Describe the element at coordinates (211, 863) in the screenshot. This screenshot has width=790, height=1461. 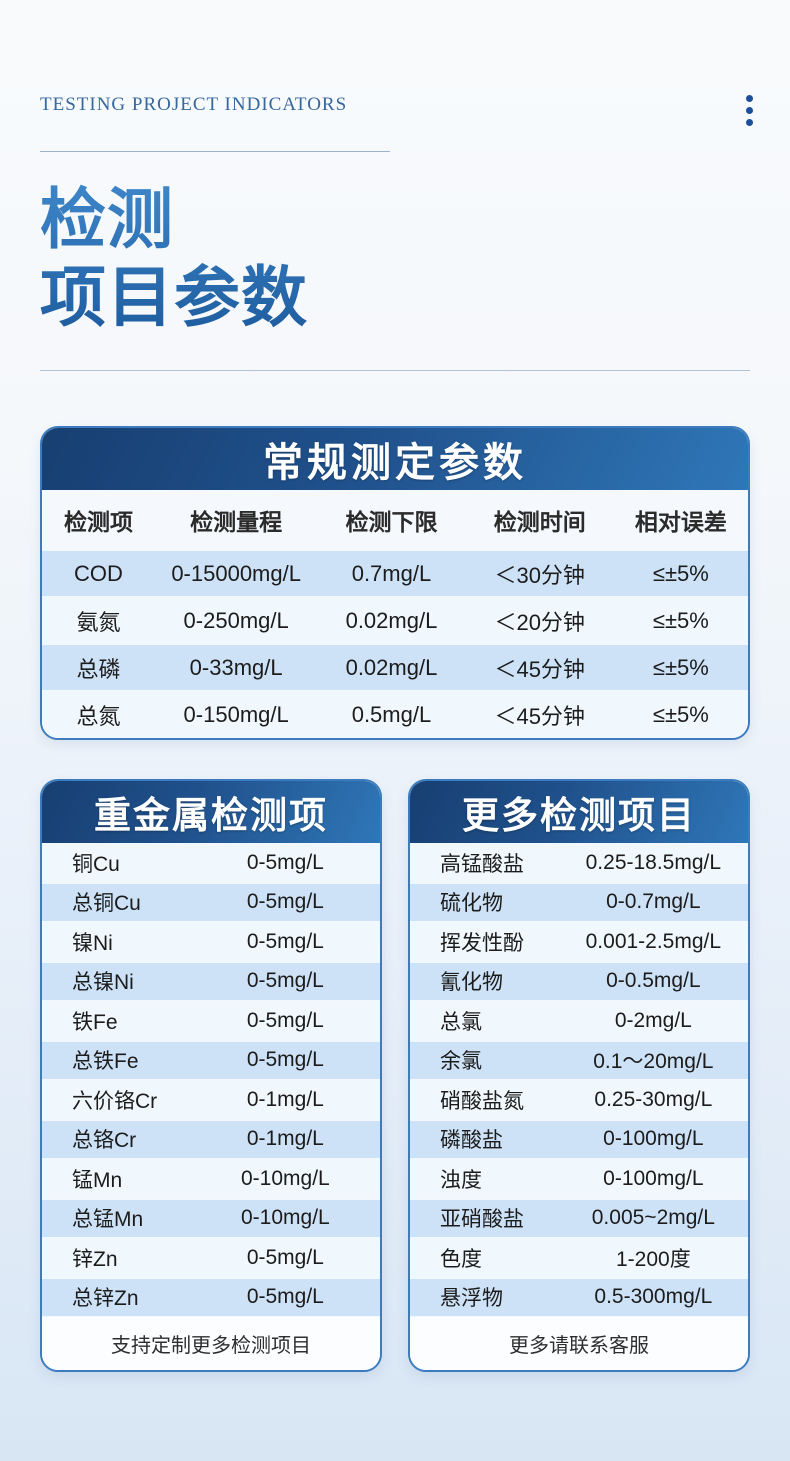
I see `table-row: 铜Cu 0-5mg/L` at that location.